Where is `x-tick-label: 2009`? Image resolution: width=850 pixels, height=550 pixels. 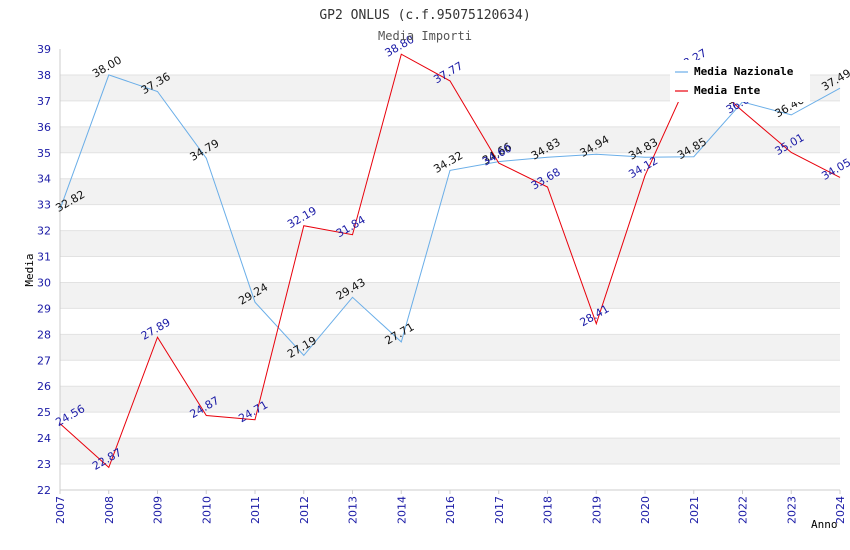
x-tick-label: 2009 is located at coordinates (158, 510).